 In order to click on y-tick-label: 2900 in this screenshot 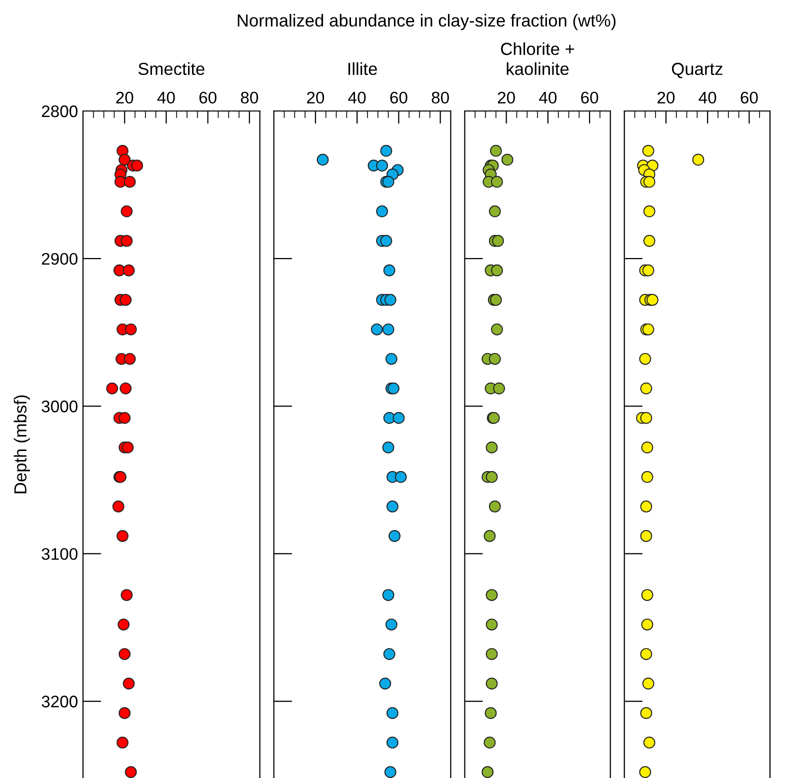, I will do `click(60, 258)`.